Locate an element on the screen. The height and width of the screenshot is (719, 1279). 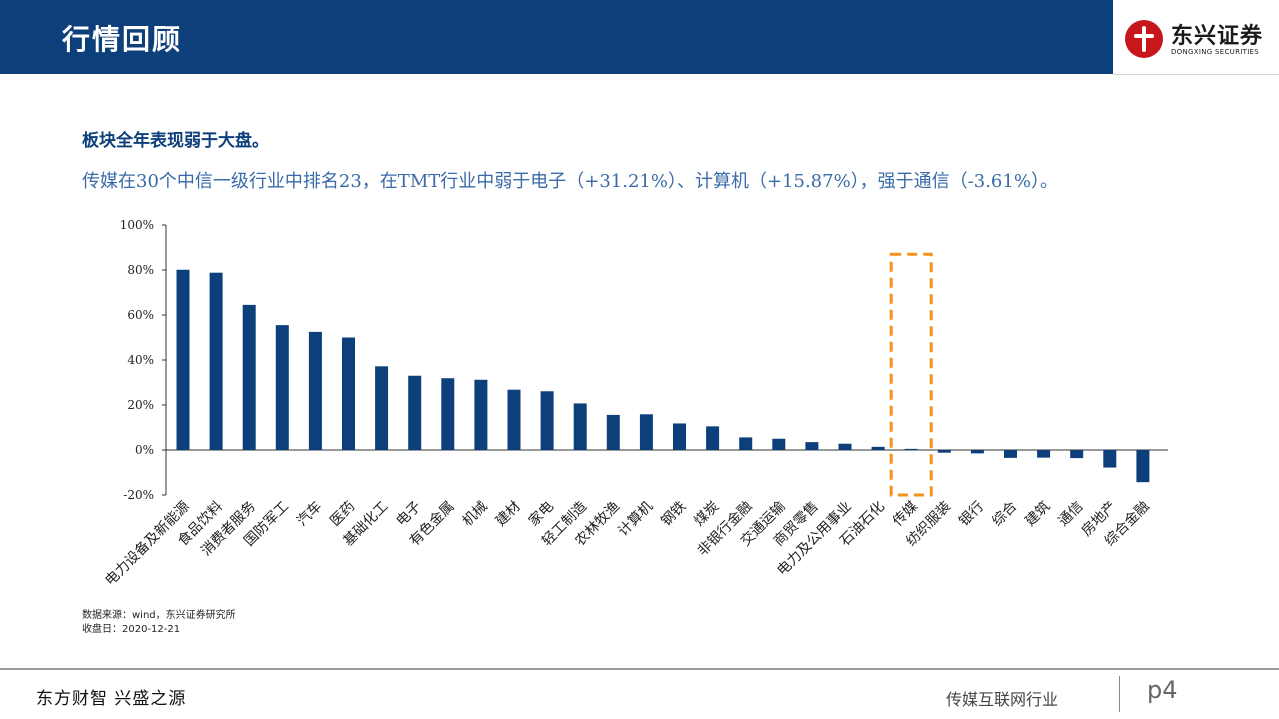
footer-separator is located at coordinates (1119, 694).